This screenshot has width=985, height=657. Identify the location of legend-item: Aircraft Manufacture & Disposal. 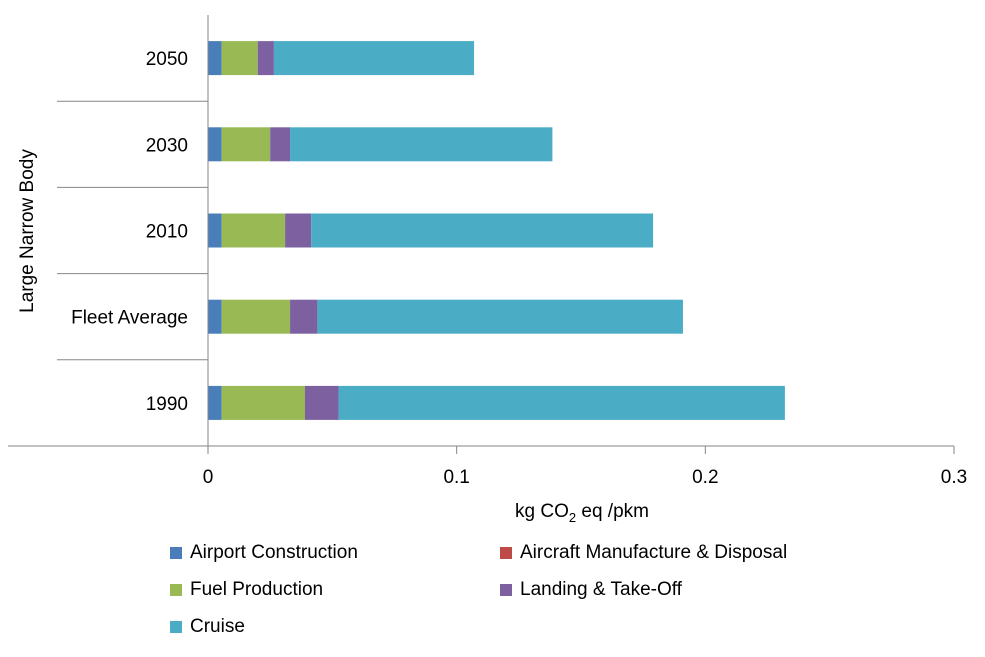
(643, 553).